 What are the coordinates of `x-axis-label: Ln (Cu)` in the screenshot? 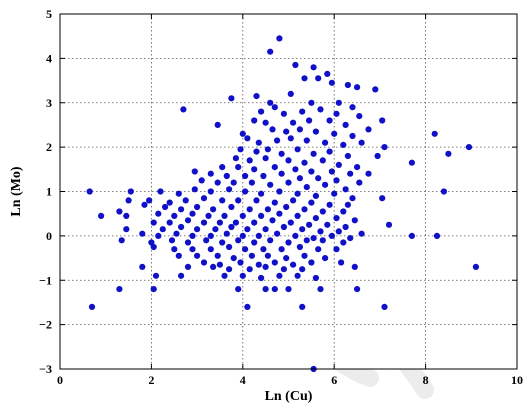 It's located at (289, 396).